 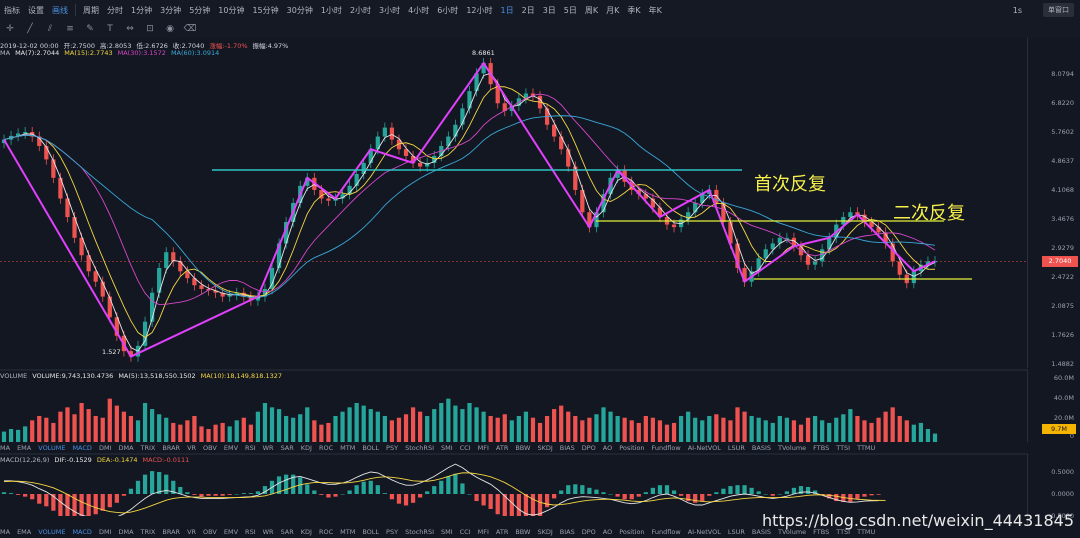 What do you see at coordinates (142, 10) in the screenshot?
I see `toolbar-item: 1分钟` at bounding box center [142, 10].